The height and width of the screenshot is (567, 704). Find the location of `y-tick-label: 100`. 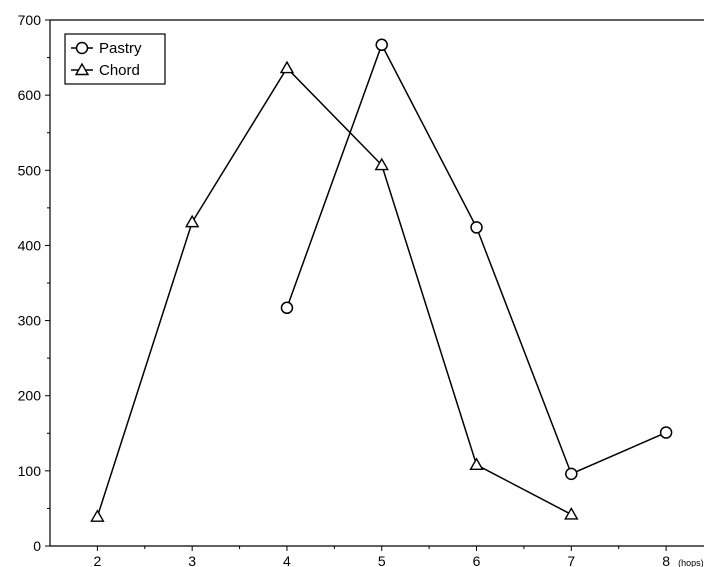

y-tick-label: 100 is located at coordinates (30, 471).